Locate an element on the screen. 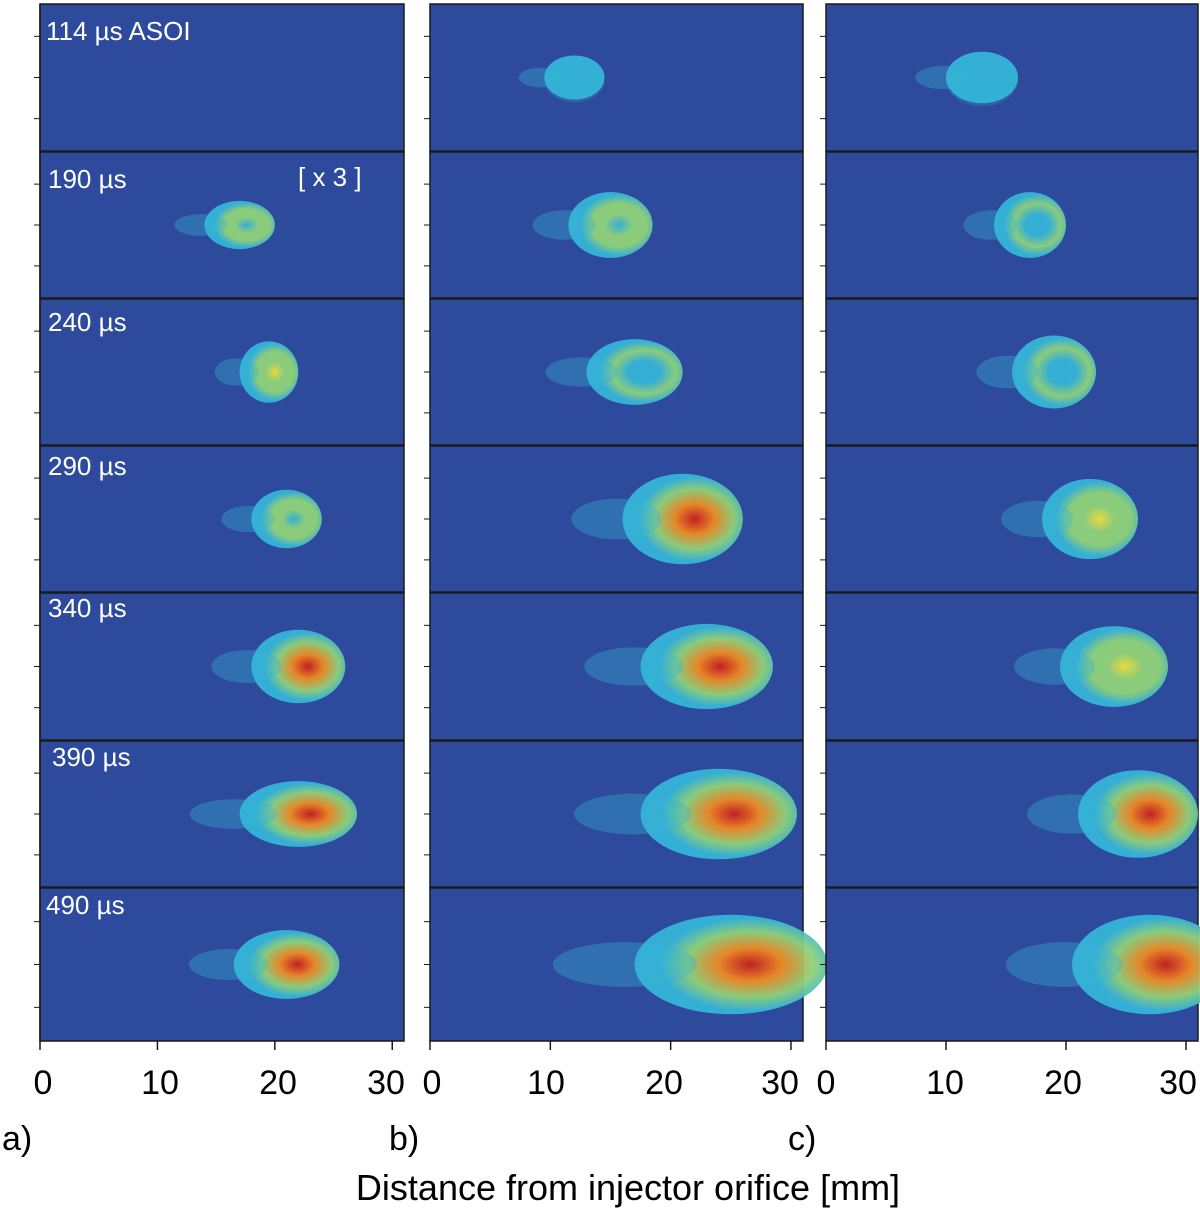 Image resolution: width=1200 pixels, height=1213 pixels. panel-letter-b: b) is located at coordinates (404, 1139).